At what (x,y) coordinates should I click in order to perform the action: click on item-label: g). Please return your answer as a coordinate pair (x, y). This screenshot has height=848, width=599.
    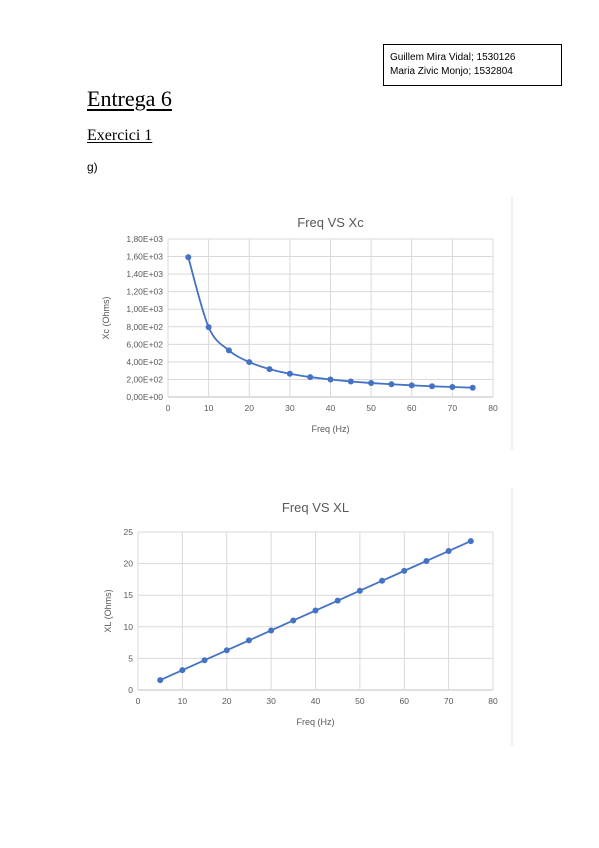
    Looking at the image, I should click on (92, 167).